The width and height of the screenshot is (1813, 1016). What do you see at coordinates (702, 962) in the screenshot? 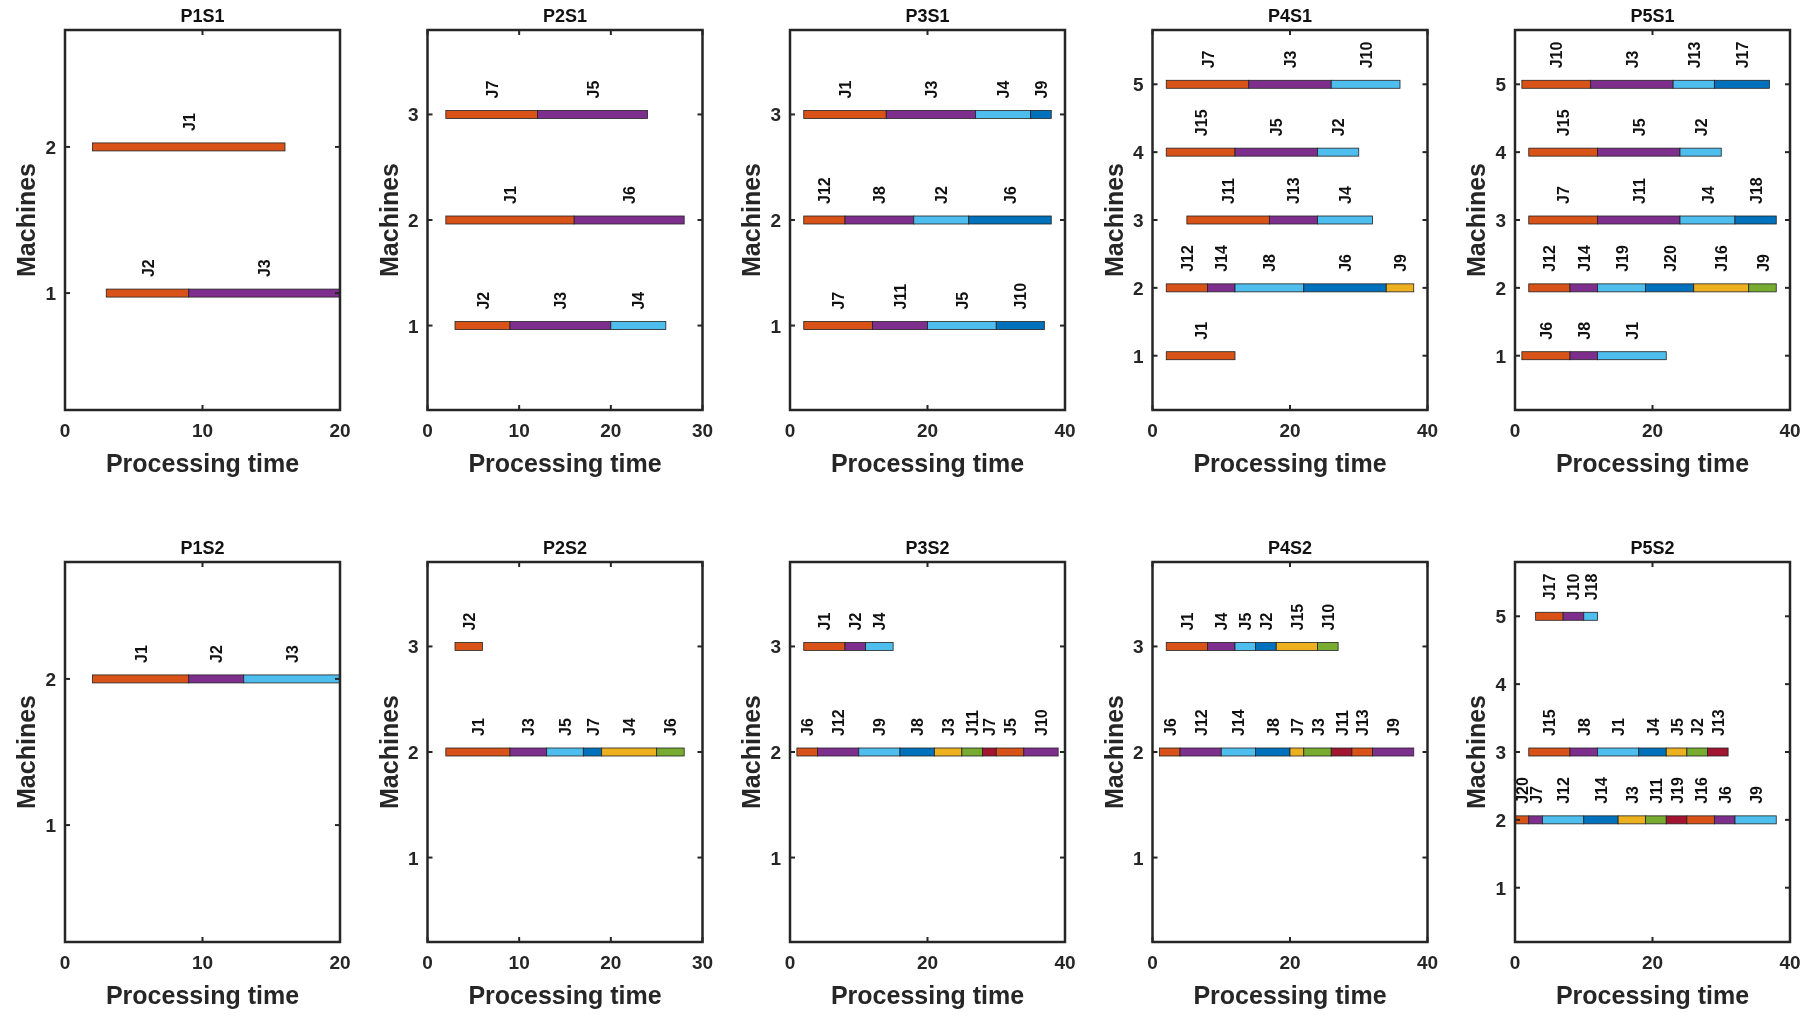
I see `x-tick-label: 30` at bounding box center [702, 962].